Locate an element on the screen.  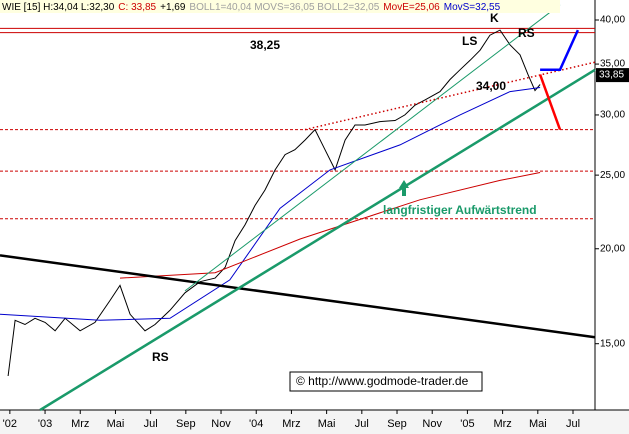
header-item: C: 33,85 is located at coordinates (137, 7).